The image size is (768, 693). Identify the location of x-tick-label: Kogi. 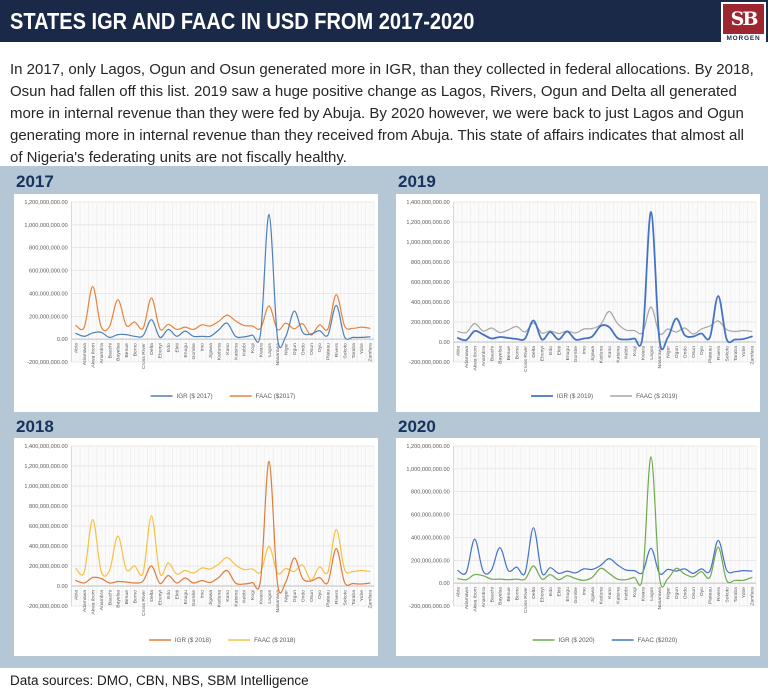
(253, 348).